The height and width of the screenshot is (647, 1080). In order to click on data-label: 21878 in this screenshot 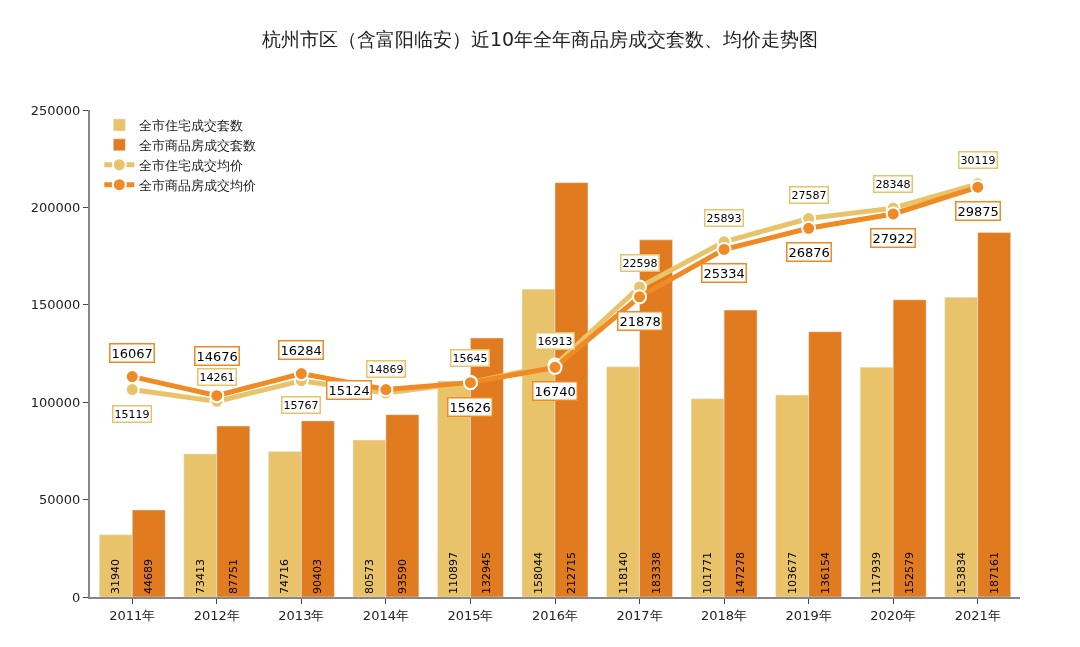, I will do `click(640, 321)`.